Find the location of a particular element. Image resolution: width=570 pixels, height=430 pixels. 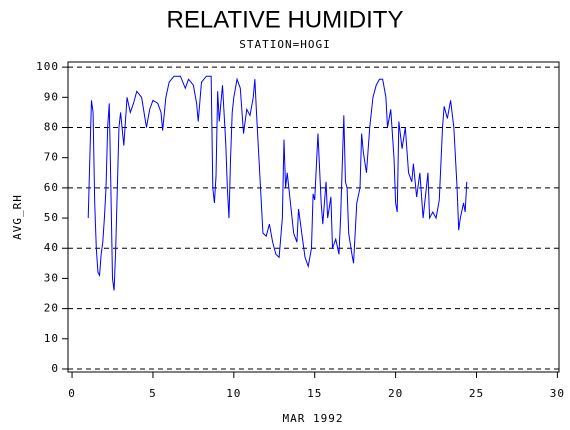

x-tick-label: 0 is located at coordinates (72, 393).